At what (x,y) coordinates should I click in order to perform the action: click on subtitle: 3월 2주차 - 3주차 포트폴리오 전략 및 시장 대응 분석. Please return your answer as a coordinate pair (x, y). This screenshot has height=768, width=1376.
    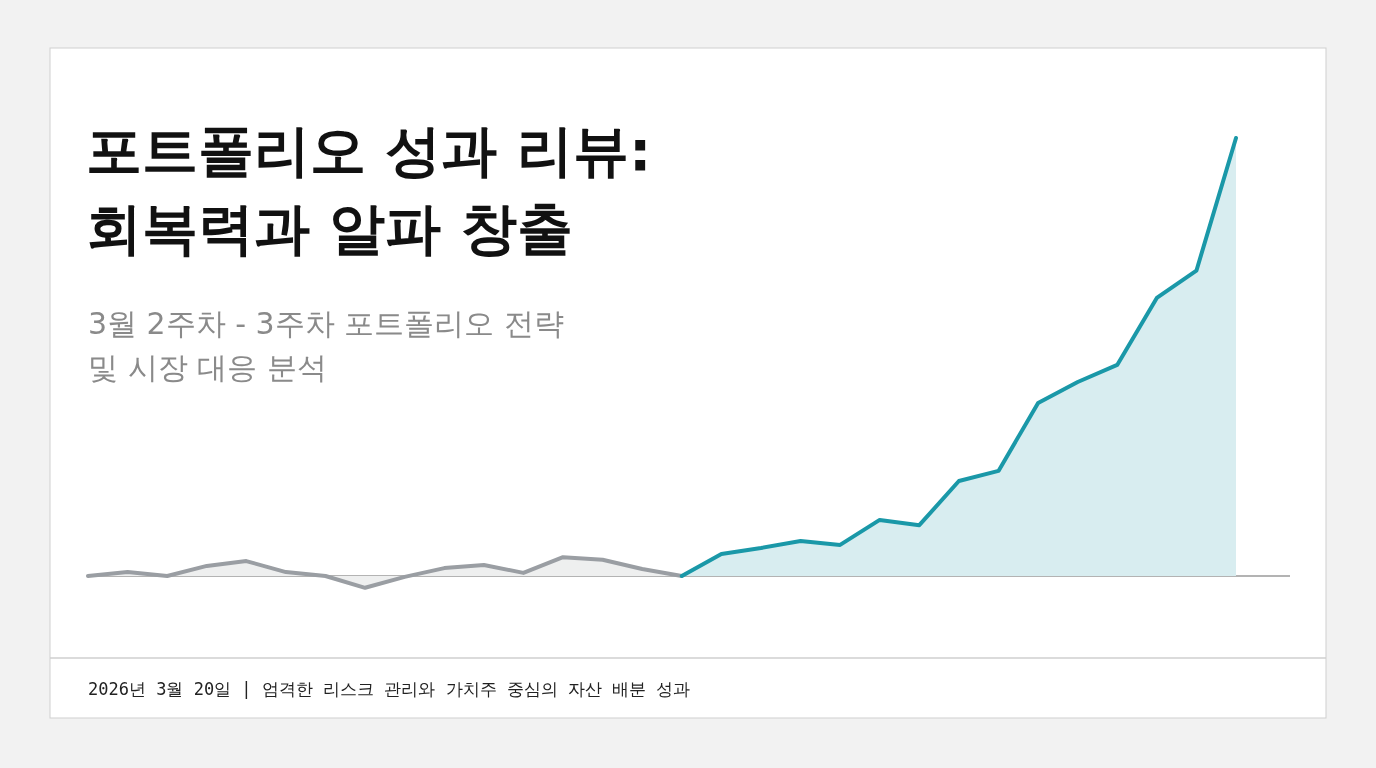
    Looking at the image, I should click on (326, 345).